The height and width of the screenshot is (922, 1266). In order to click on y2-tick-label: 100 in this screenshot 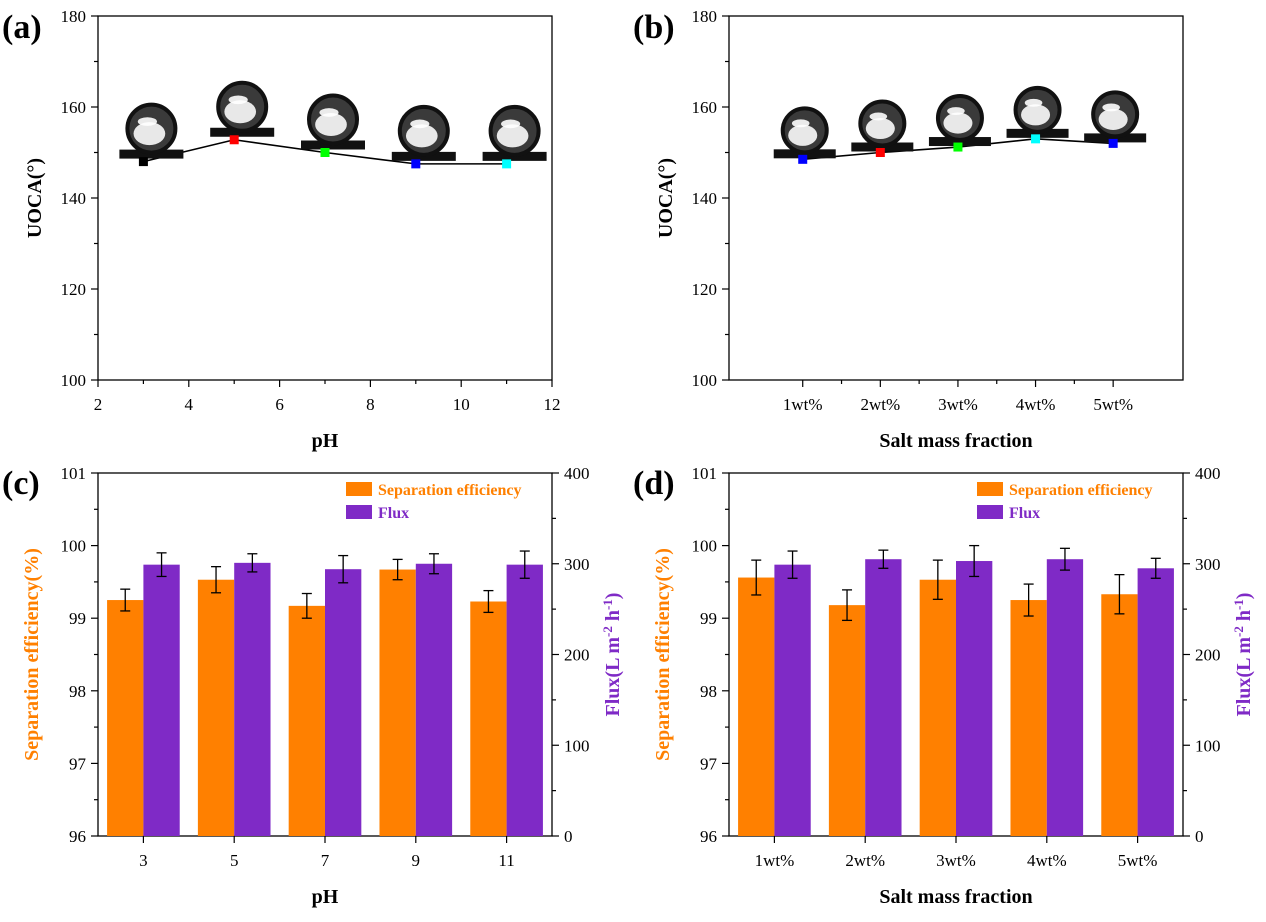, I will do `click(1208, 745)`.